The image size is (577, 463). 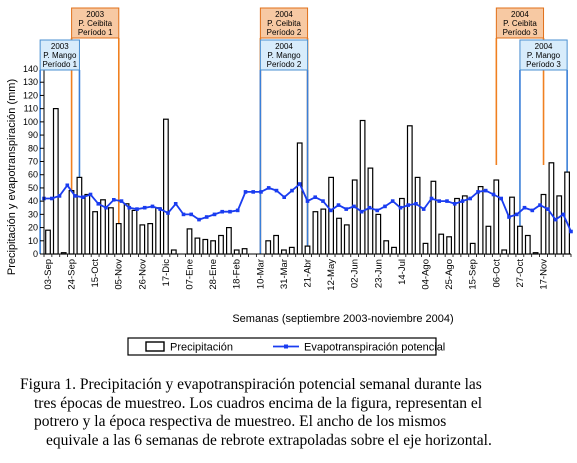 What do you see at coordinates (31, 109) in the screenshot?
I see `y-tick-label: 110` at bounding box center [31, 109].